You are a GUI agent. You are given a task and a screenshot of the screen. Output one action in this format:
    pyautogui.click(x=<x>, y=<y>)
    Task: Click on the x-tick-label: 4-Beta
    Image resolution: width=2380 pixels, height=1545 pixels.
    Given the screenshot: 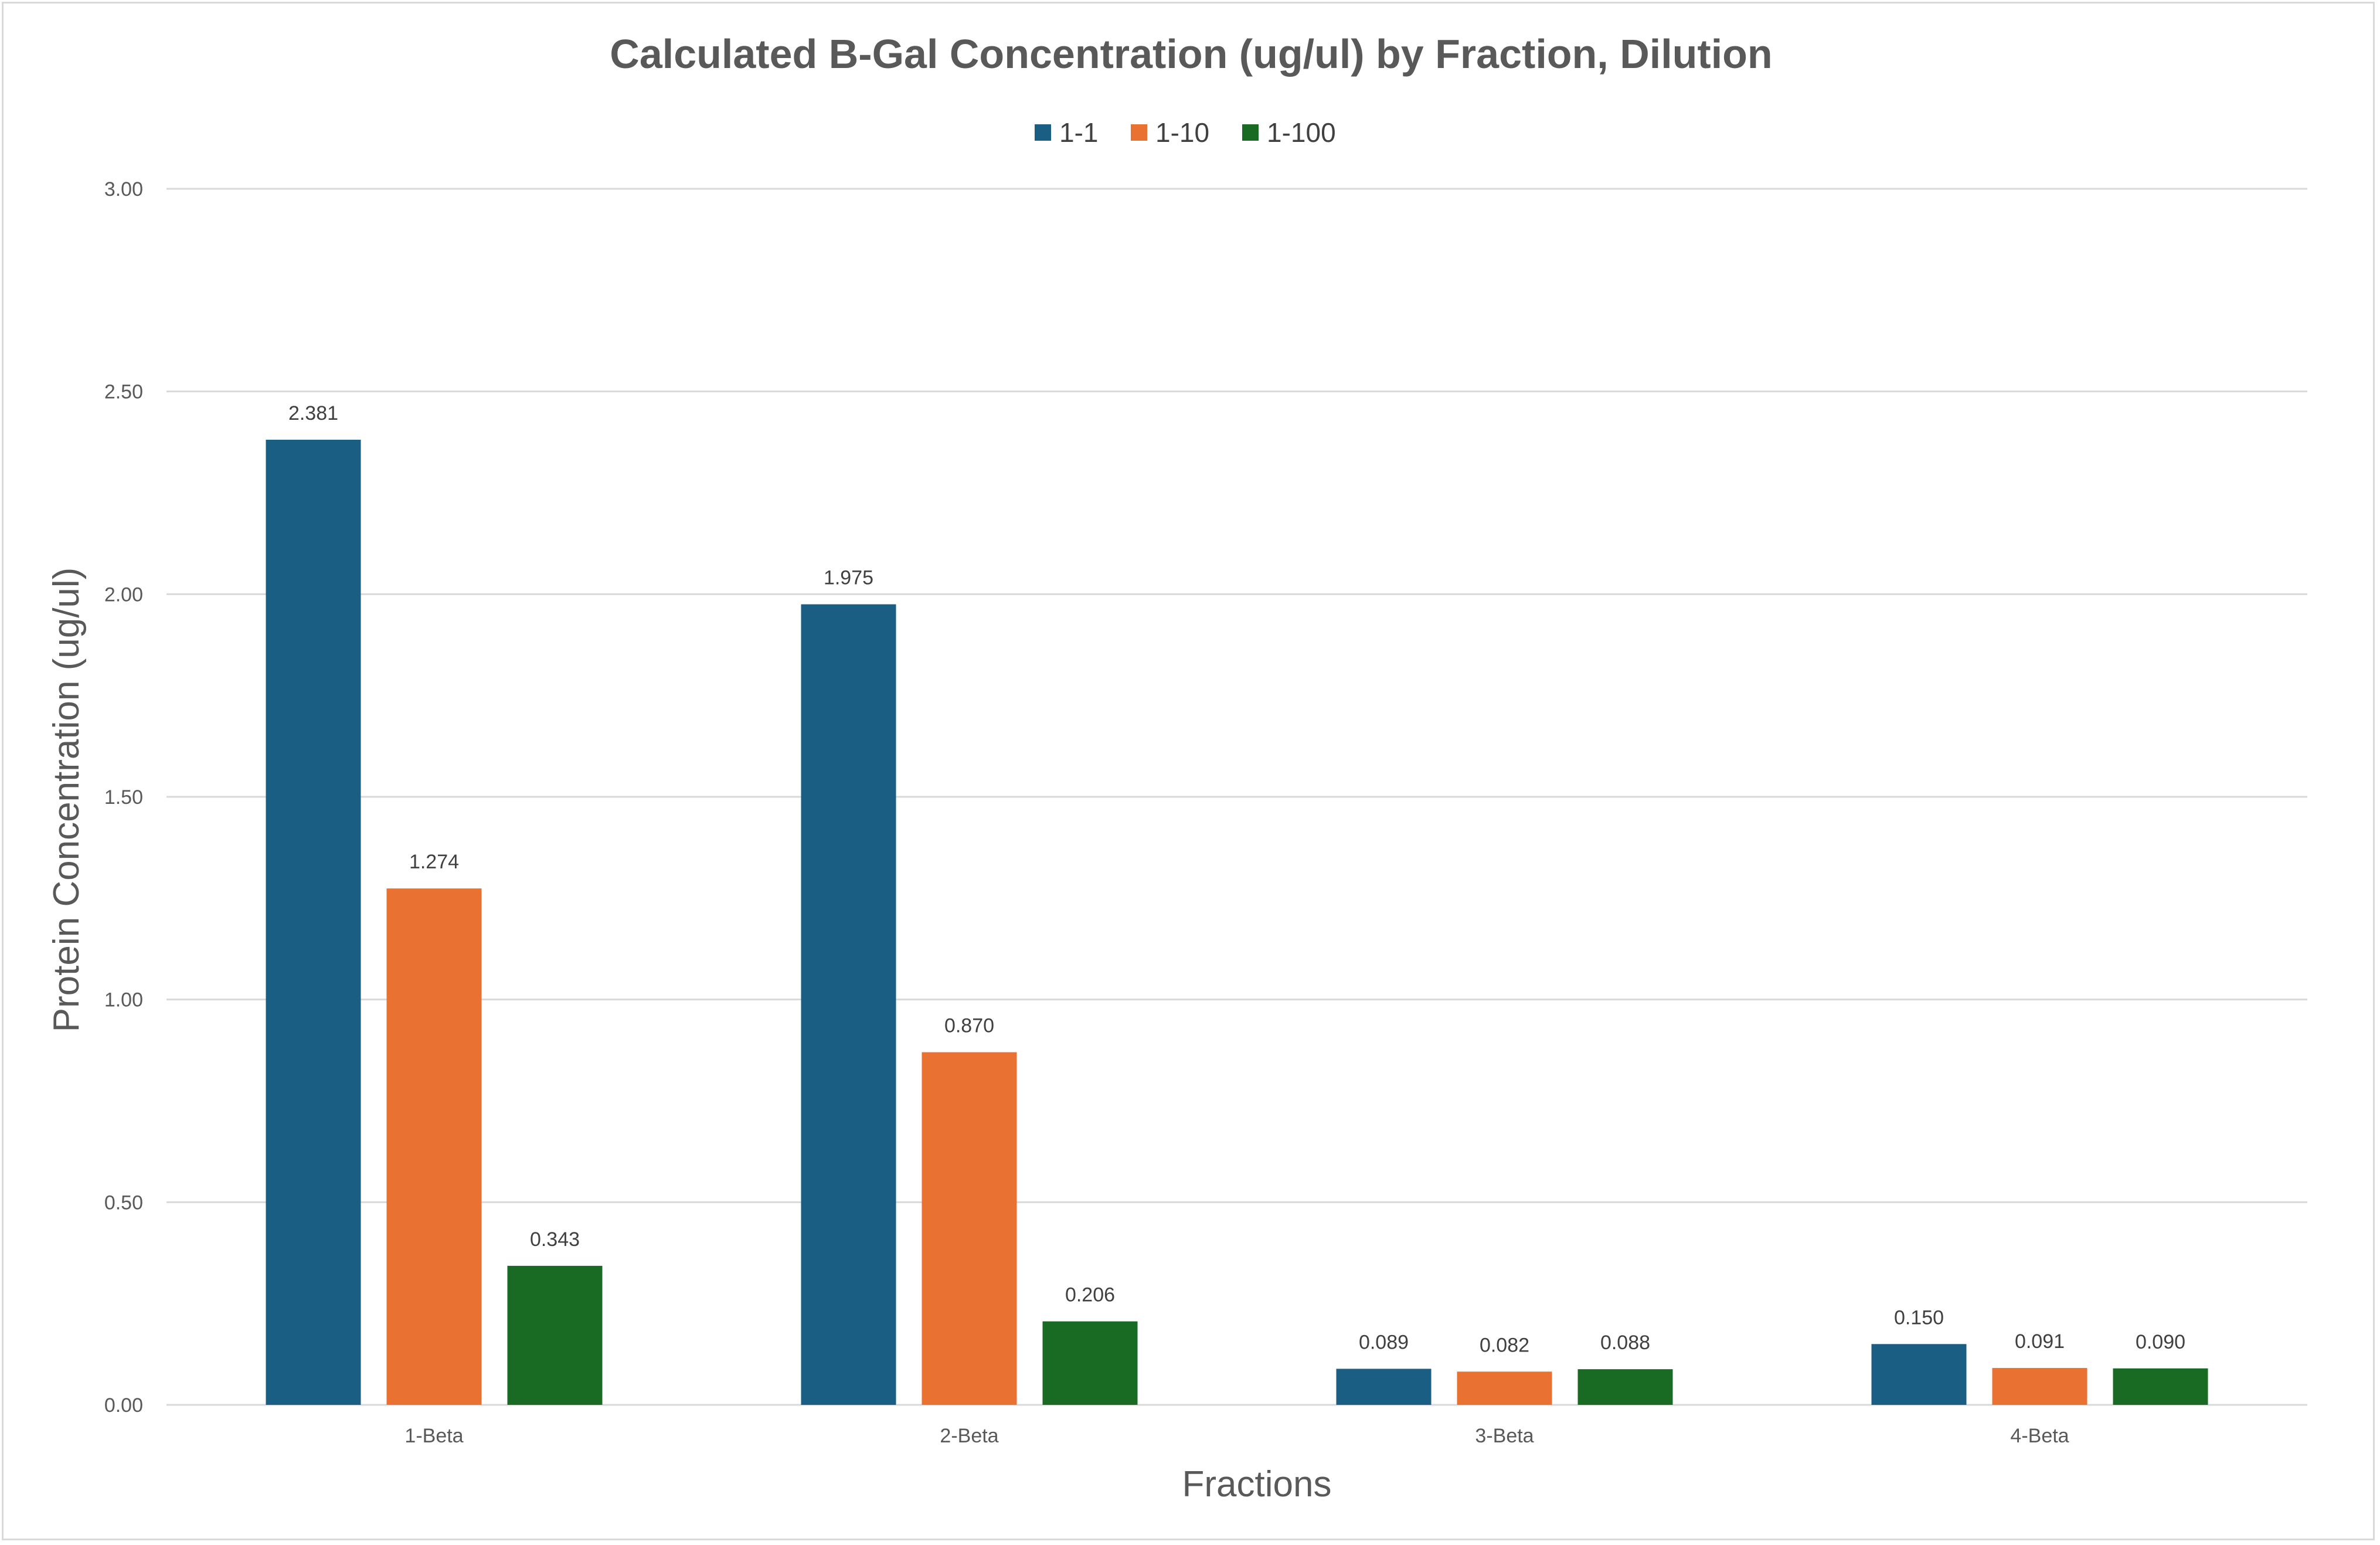 What is the action you would take?
    pyautogui.click(x=2039, y=1436)
    